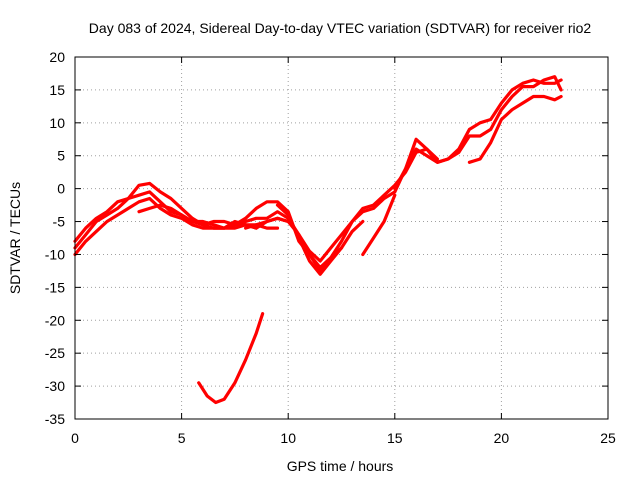 This screenshot has height=480, width=640. I want to click on y-tick-label: -5, so click(59, 222).